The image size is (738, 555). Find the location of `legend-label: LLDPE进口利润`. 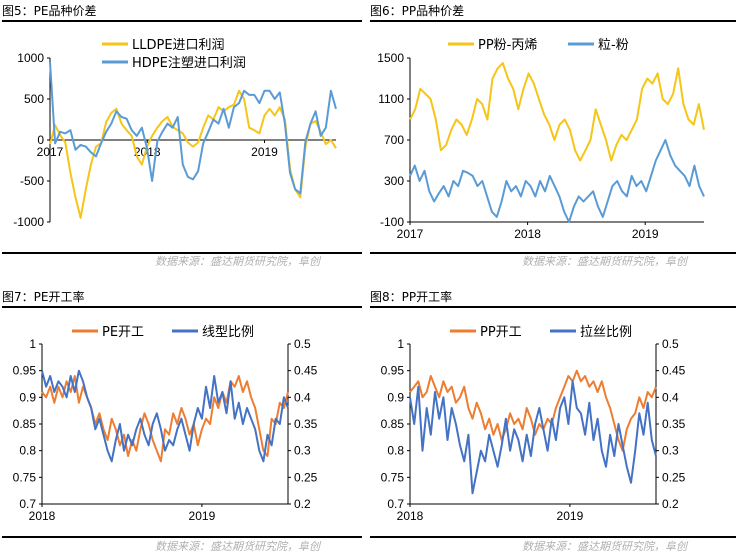

legend-label: LLDPE进口利润 is located at coordinates (178, 45).